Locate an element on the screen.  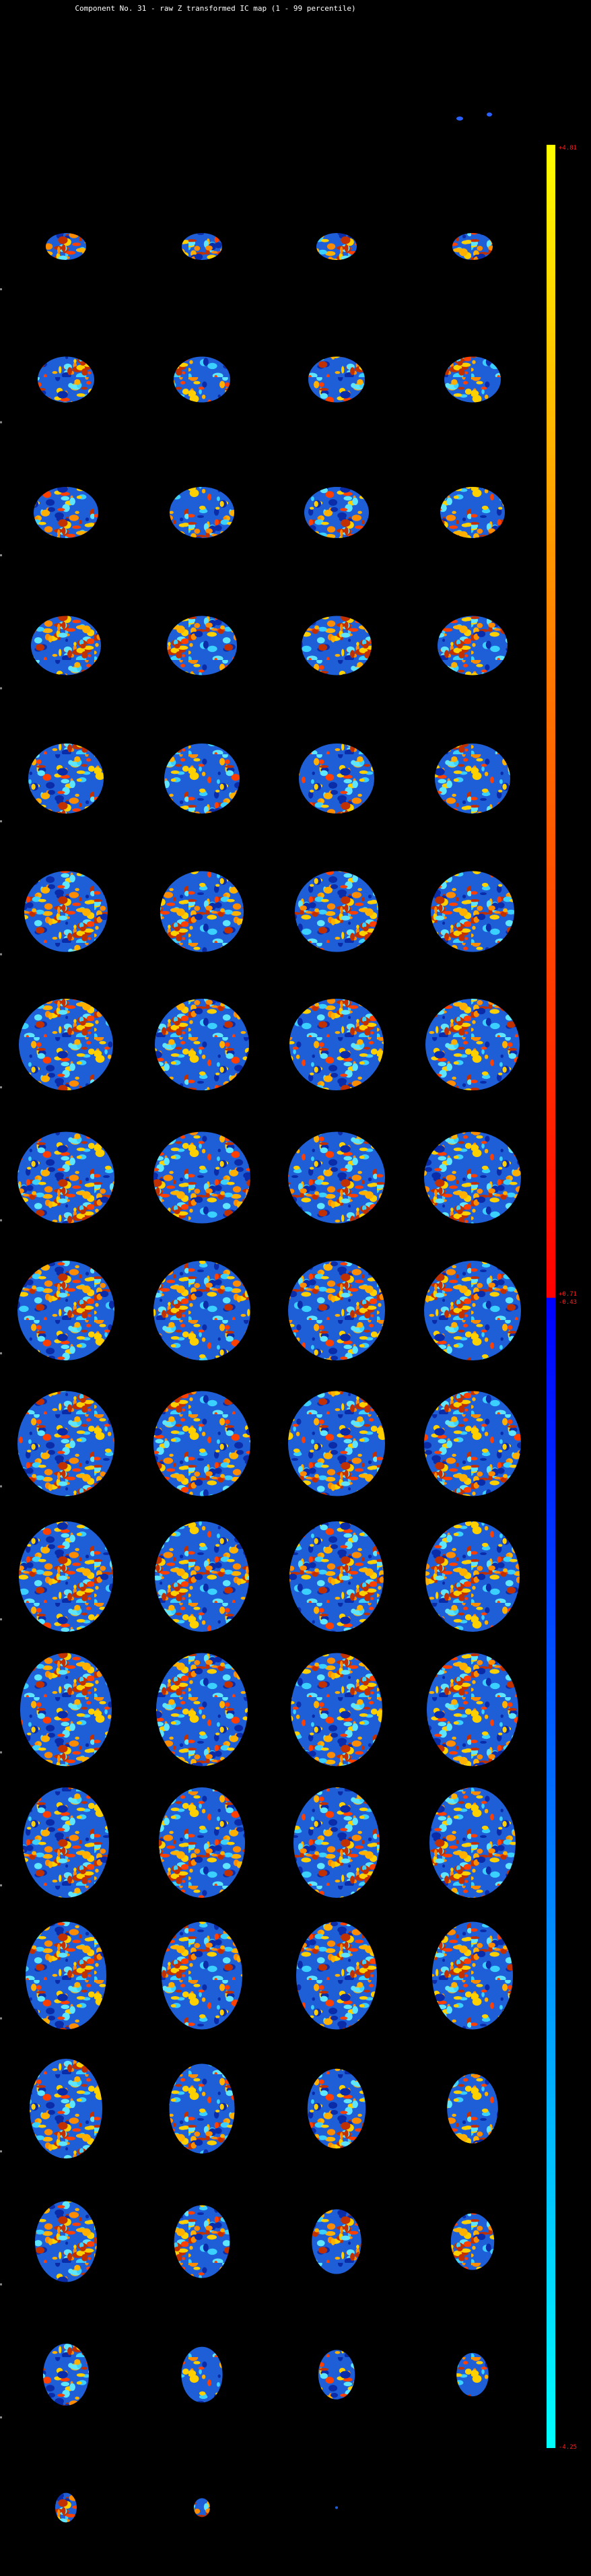
colorbar-max: +4.81 is located at coordinates (568, 148).